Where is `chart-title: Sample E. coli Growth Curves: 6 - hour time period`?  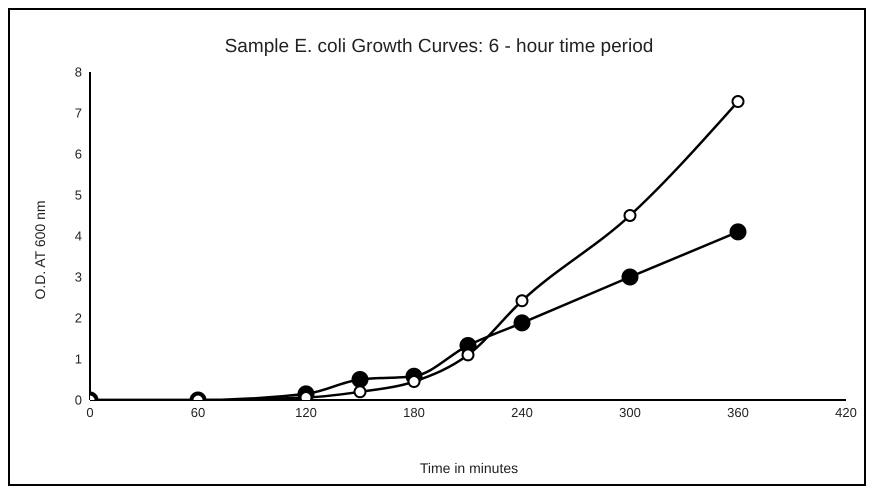
chart-title: Sample E. coli Growth Curves: 6 - hour time period is located at coordinates (439, 47).